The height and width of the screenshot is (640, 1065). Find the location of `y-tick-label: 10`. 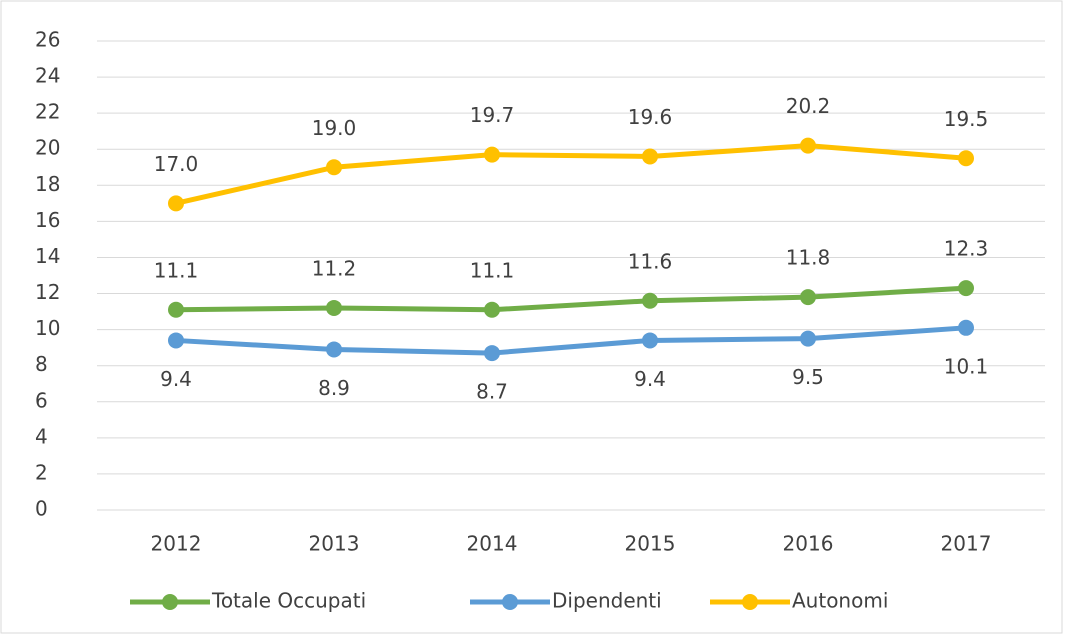

y-tick-label: 10 is located at coordinates (47, 328).